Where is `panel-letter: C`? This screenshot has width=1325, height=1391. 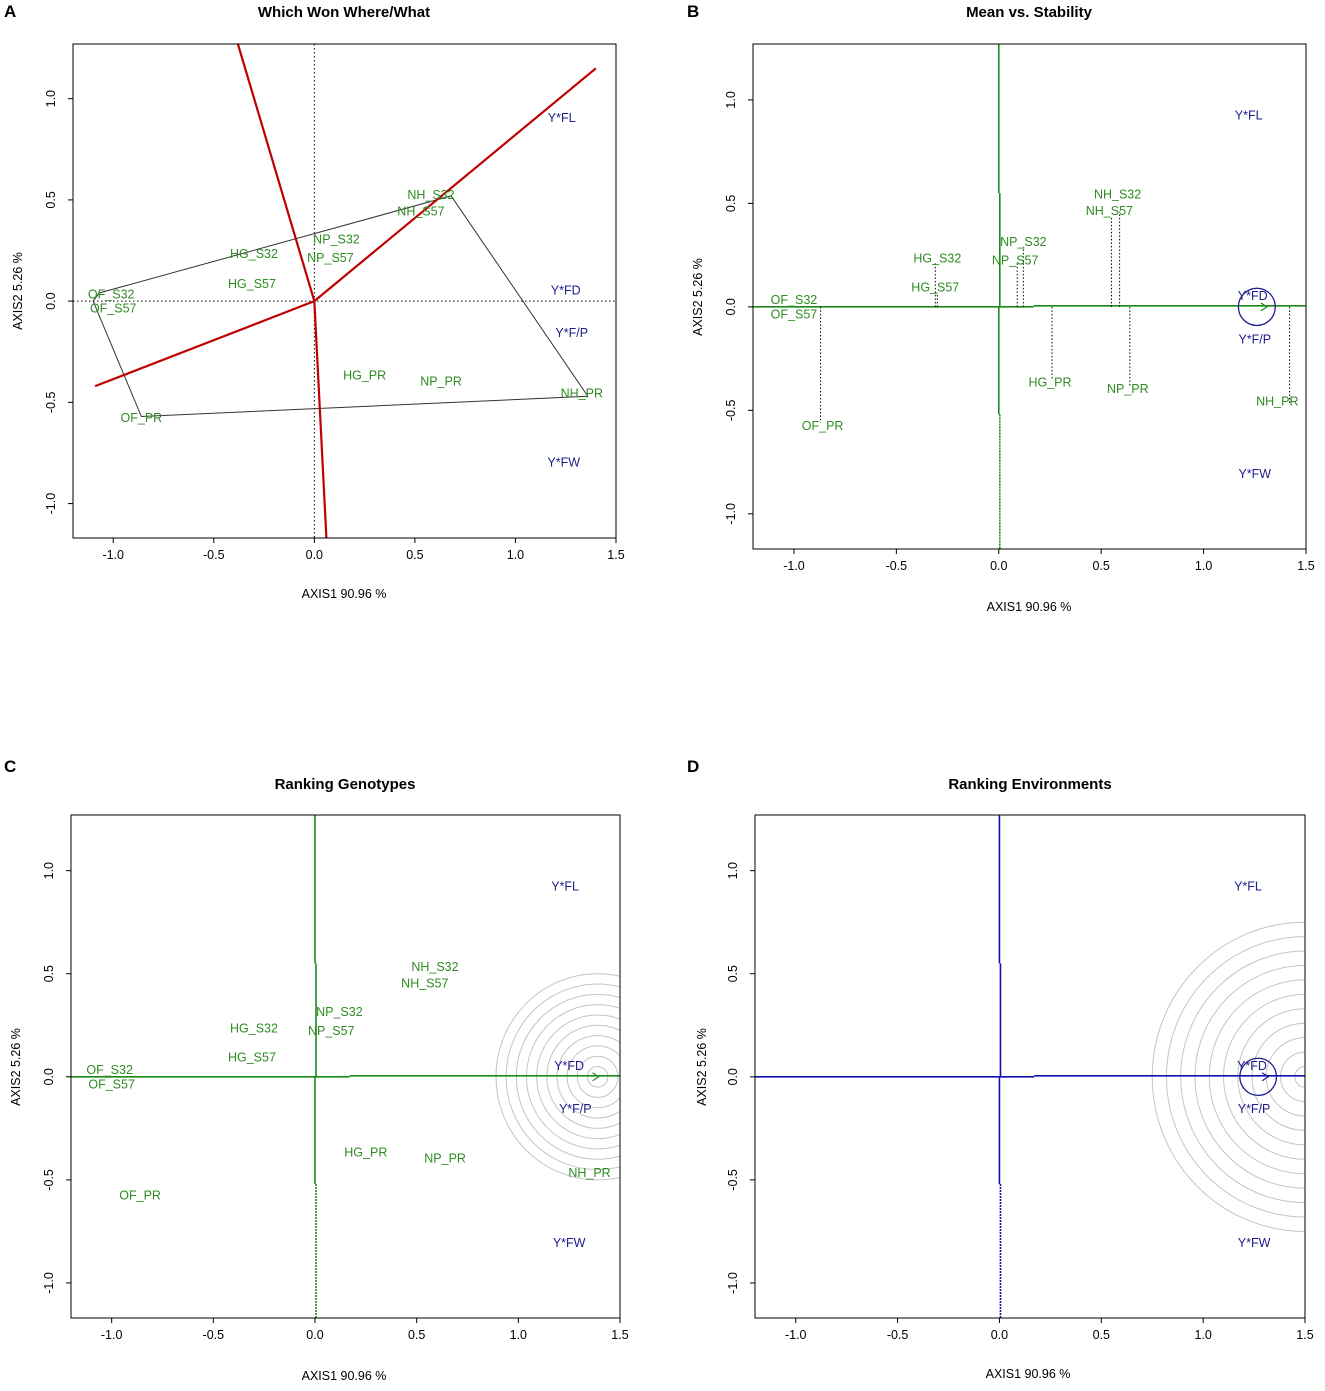
panel-letter: C is located at coordinates (10, 766).